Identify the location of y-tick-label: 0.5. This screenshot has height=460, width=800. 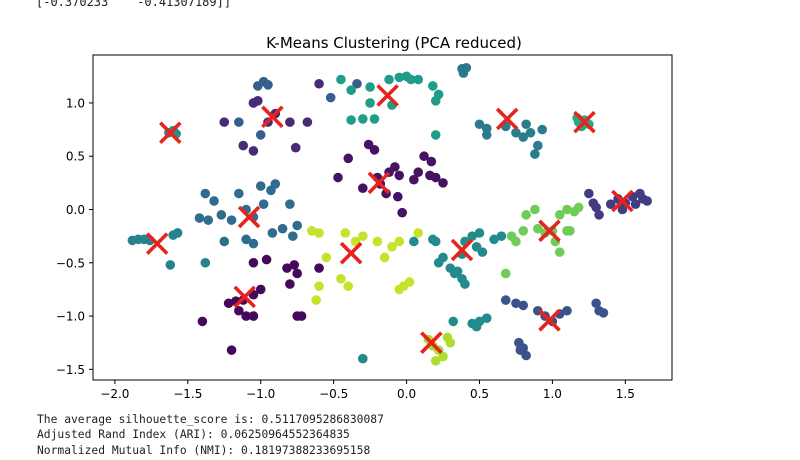
(75, 157).